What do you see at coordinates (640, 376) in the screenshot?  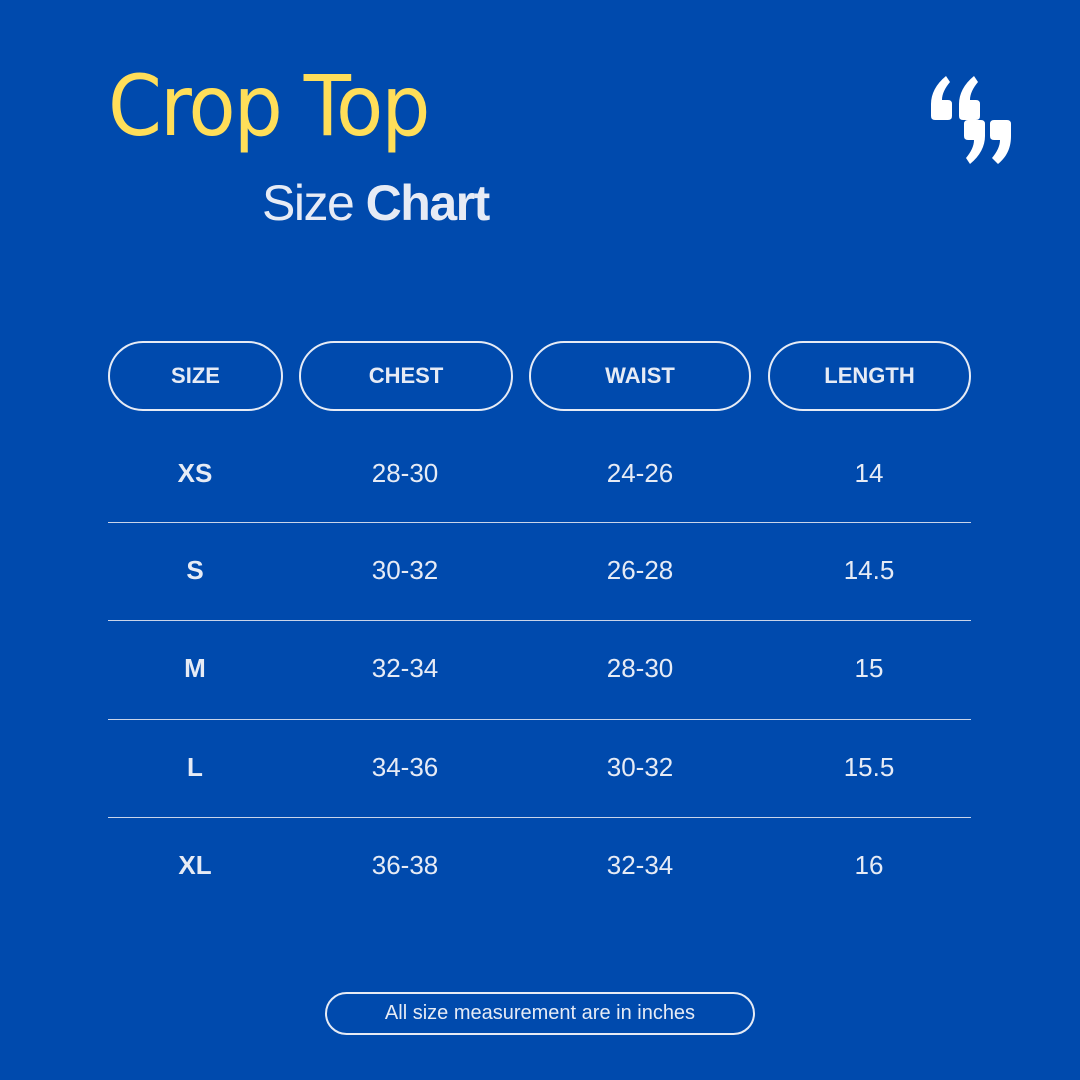 I see `header-waist: WAIST` at bounding box center [640, 376].